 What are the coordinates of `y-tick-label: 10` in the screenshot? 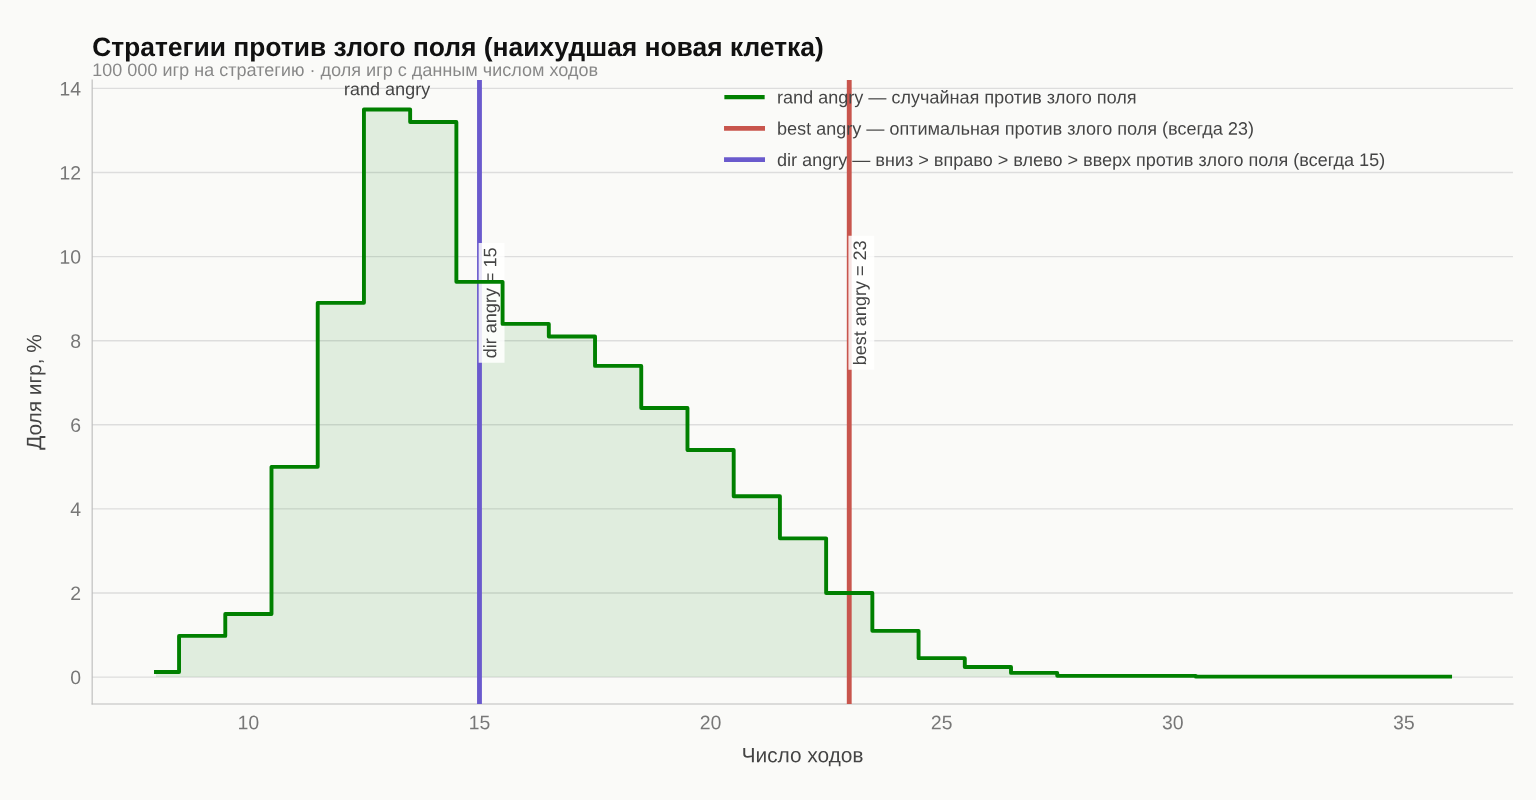 It's located at (70, 257).